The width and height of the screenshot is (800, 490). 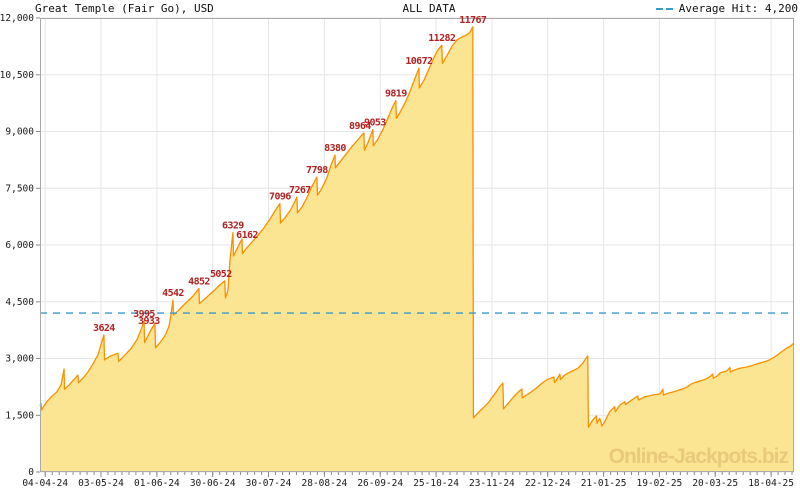 What do you see at coordinates (31, 472) in the screenshot?
I see `y-axis-label: 0` at bounding box center [31, 472].